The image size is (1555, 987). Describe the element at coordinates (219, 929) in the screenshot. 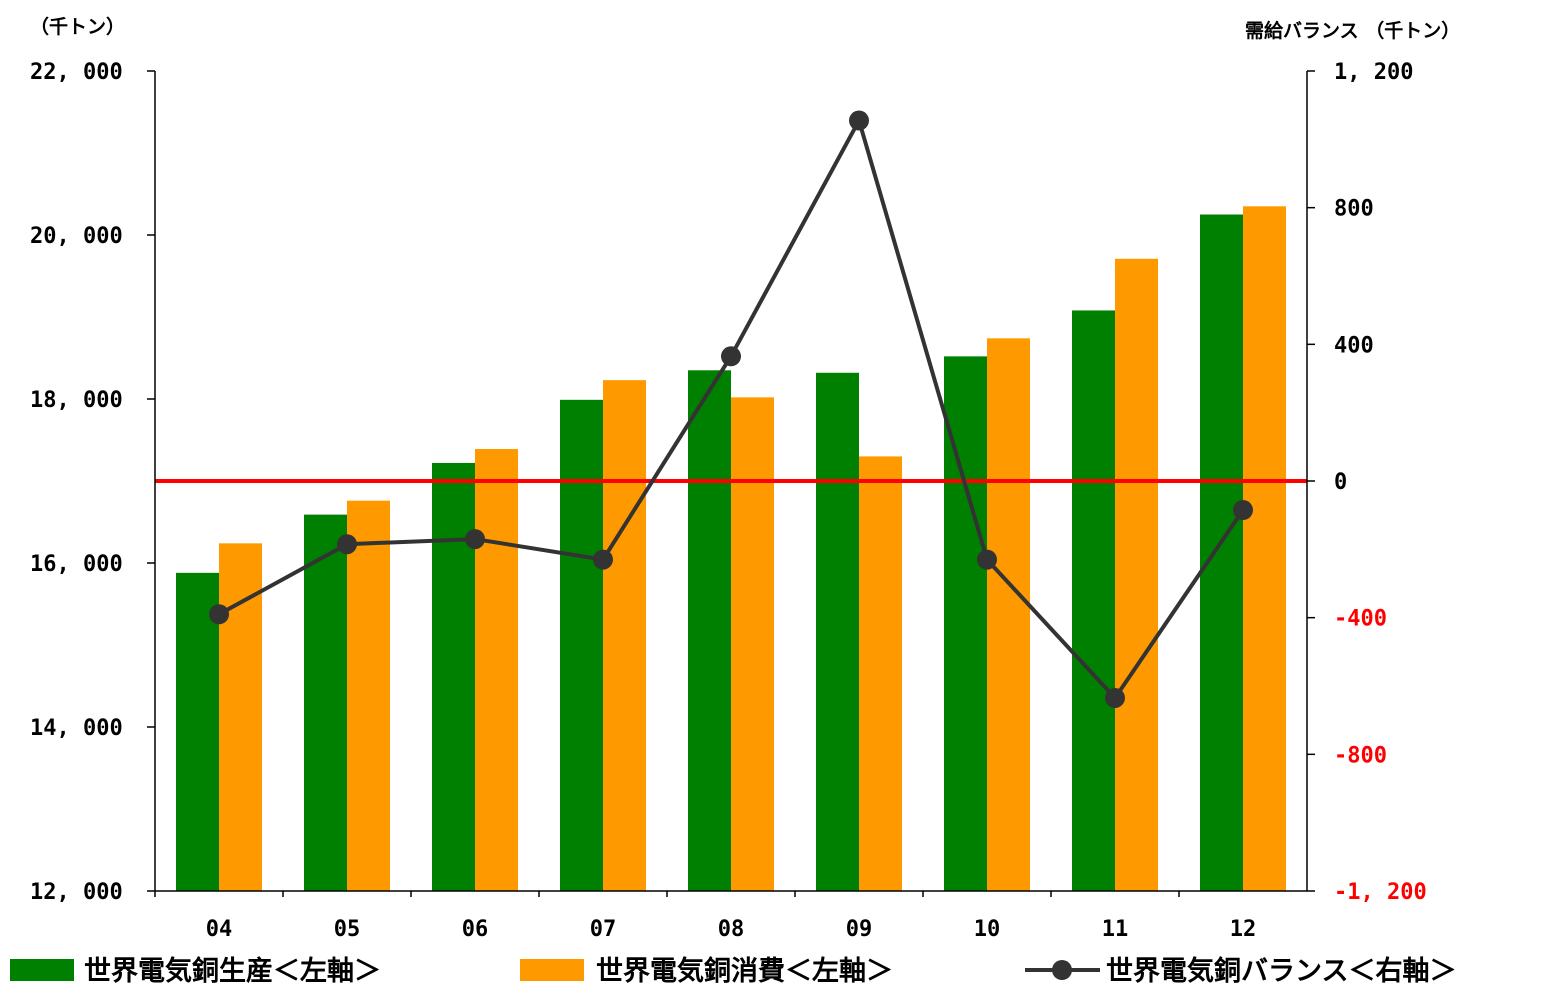

I see `x-tick-label-04: 04` at that location.